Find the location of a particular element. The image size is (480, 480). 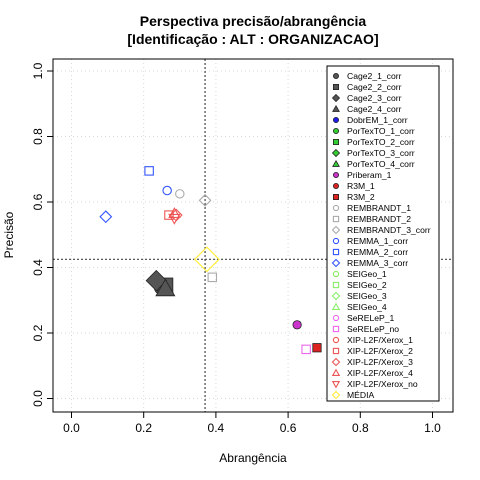

legend-label: PorTexTO_3_corr is located at coordinates (381, 153).